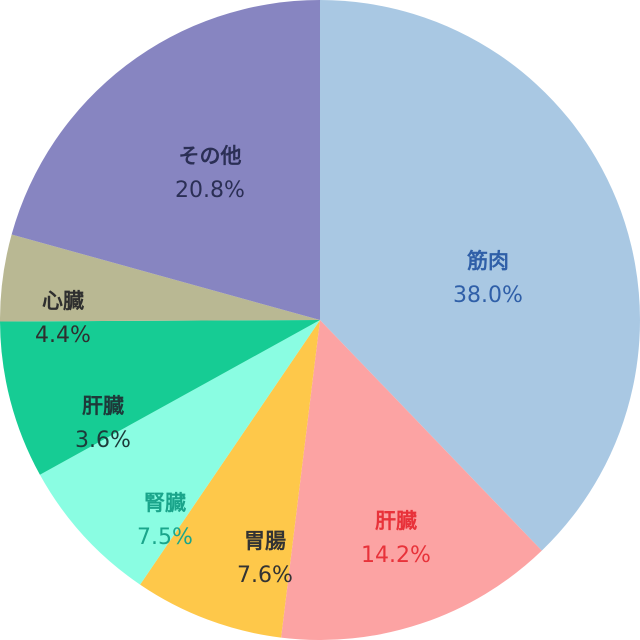  What do you see at coordinates (488, 295) in the screenshot?
I see `slice-percent-label-0: 38.0%` at bounding box center [488, 295].